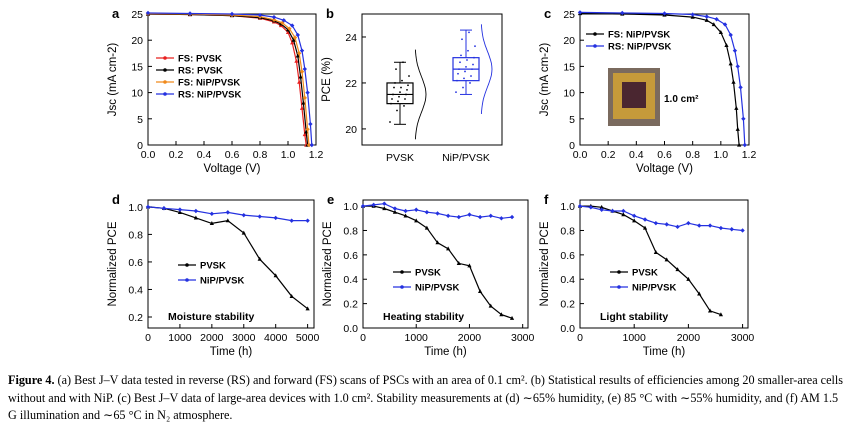 This screenshot has height=434, width=855. I want to click on y-tick-label: 1.0, so click(135, 208).